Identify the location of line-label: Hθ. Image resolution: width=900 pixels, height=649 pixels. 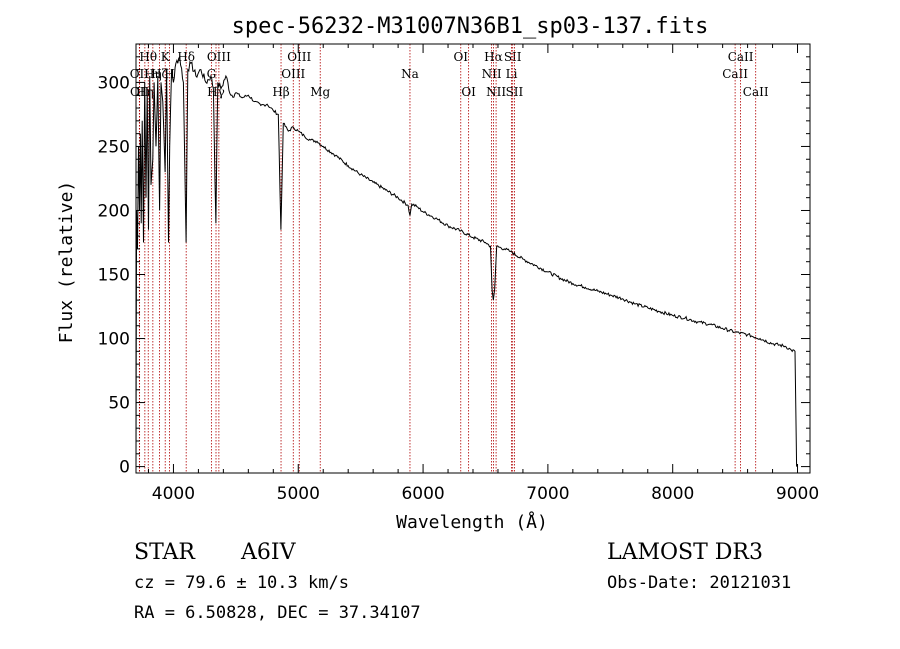
(148, 57).